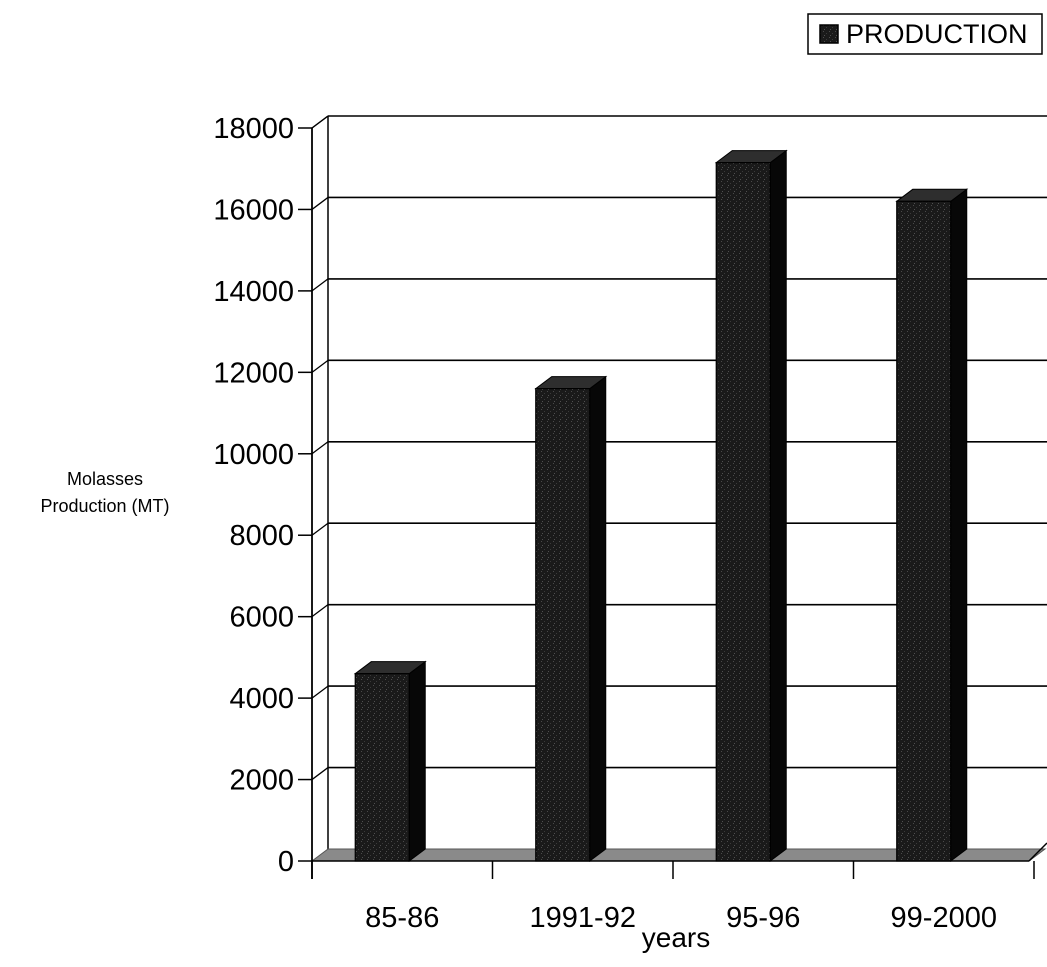 This screenshot has width=1047, height=967. Describe the element at coordinates (829, 34) in the screenshot. I see `legend-swatch` at that location.